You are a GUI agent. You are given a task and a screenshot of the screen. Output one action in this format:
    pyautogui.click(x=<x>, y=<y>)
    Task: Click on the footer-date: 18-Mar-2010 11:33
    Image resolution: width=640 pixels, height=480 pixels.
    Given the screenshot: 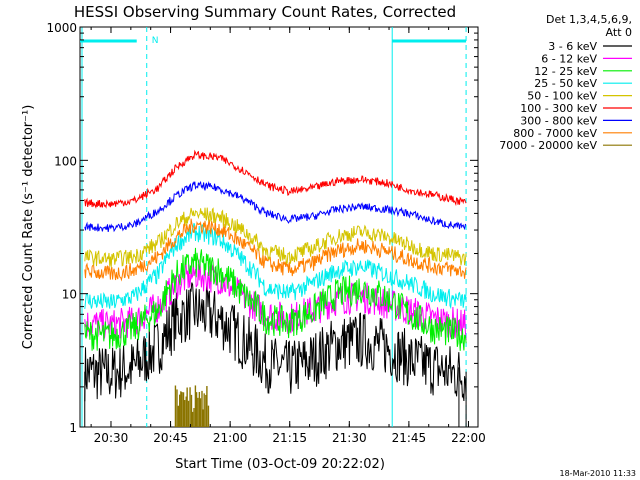 What is the action you would take?
    pyautogui.click(x=598, y=473)
    